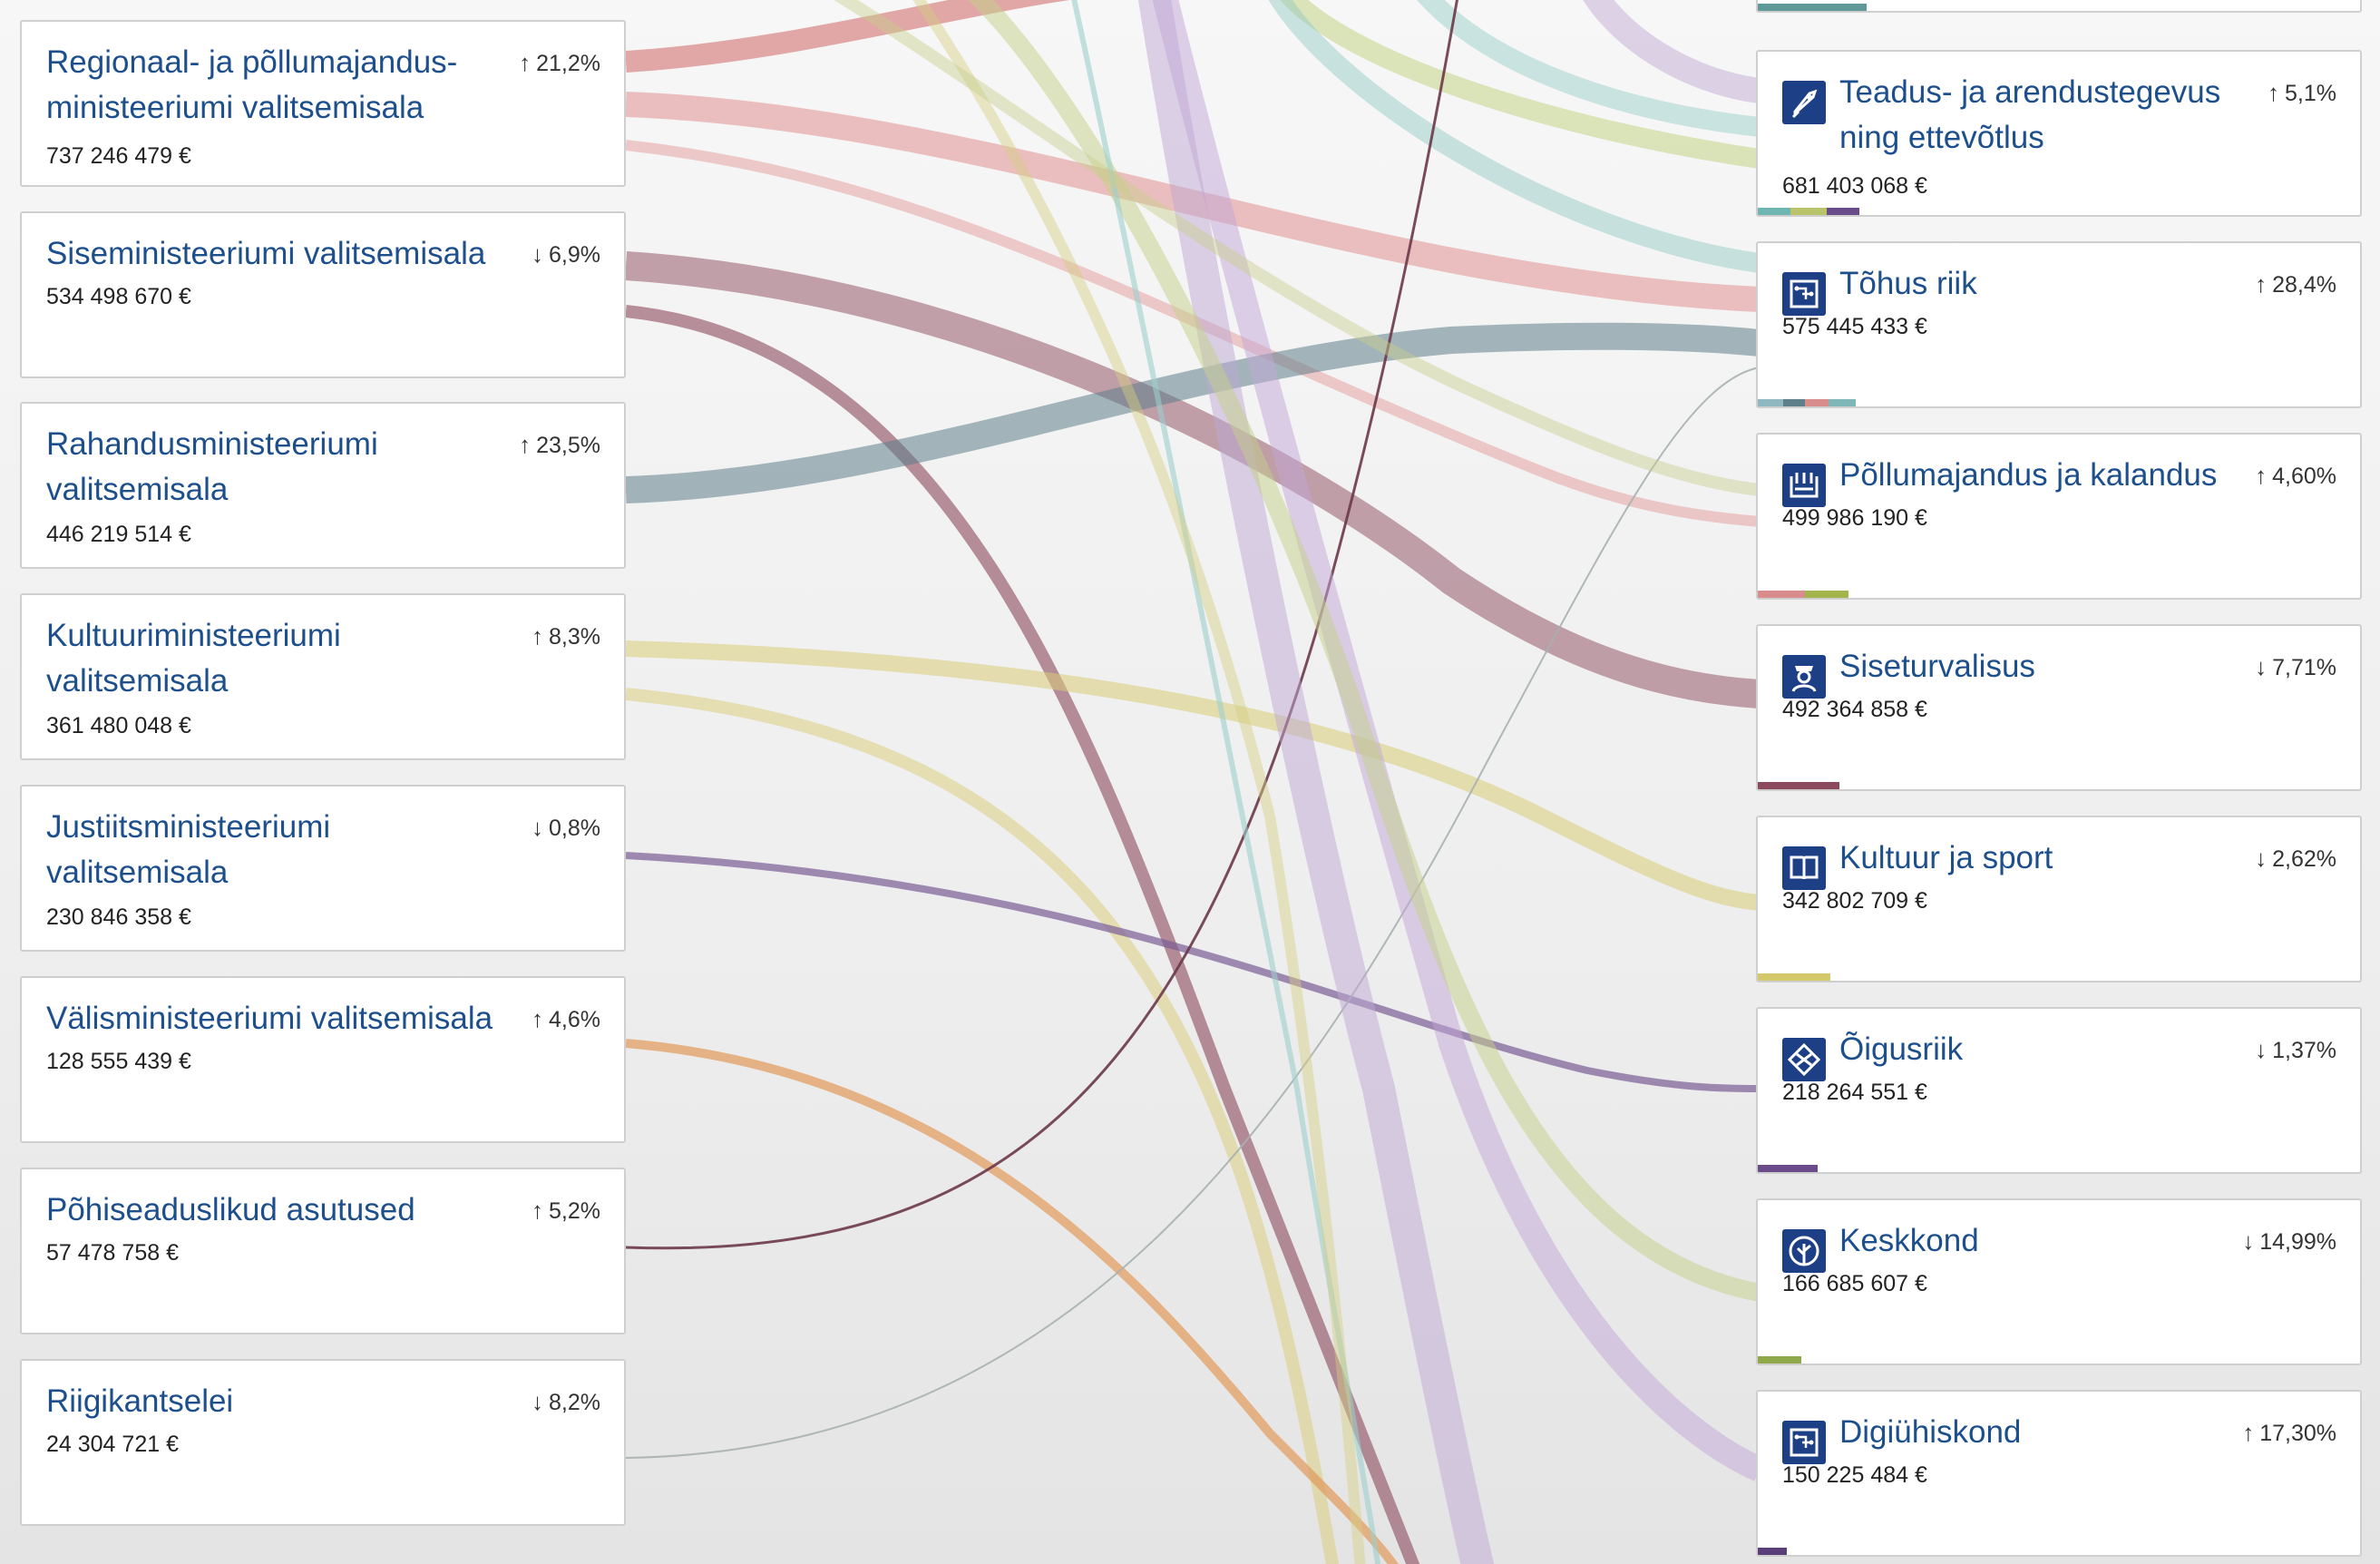 The image size is (2380, 1564). I want to click on topic-amount: 499 986 190 €, so click(1855, 518).